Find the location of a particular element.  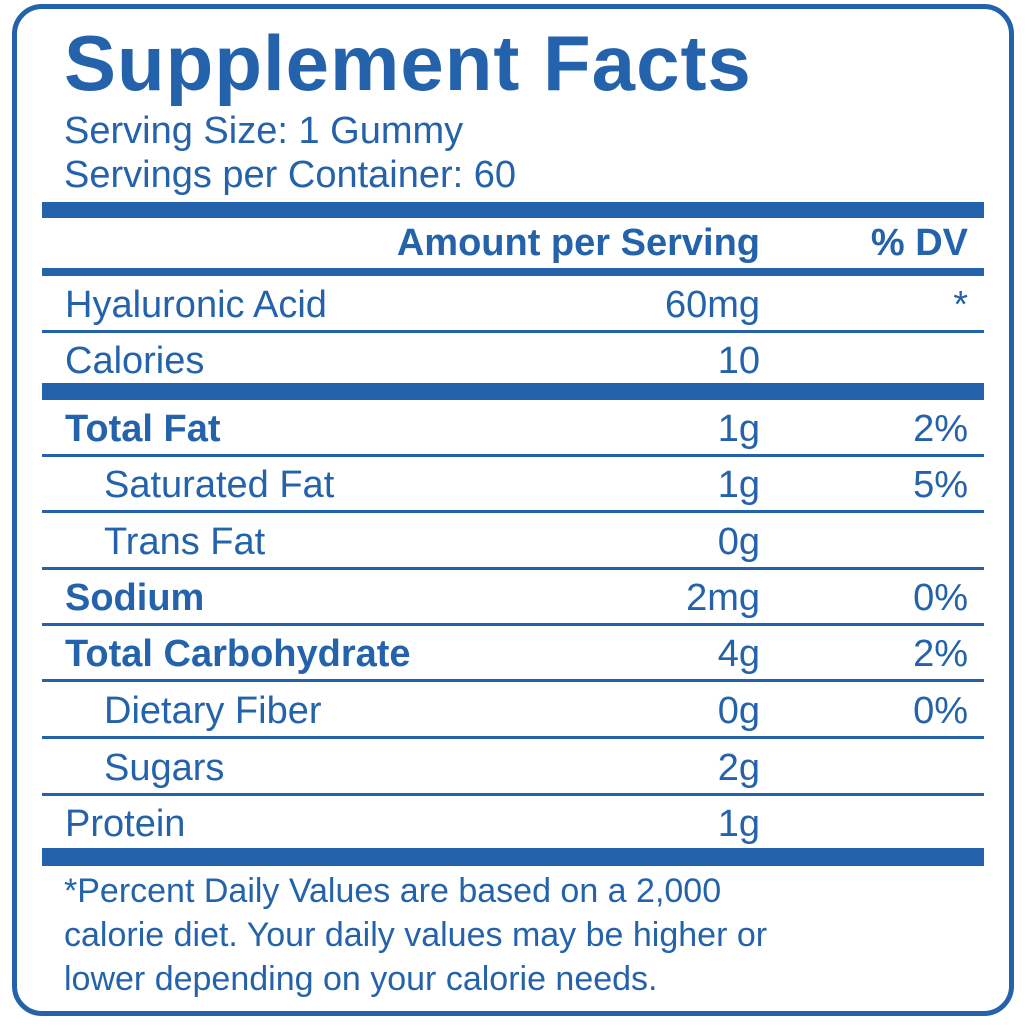

nutrient-name: Protein is located at coordinates (125, 824).